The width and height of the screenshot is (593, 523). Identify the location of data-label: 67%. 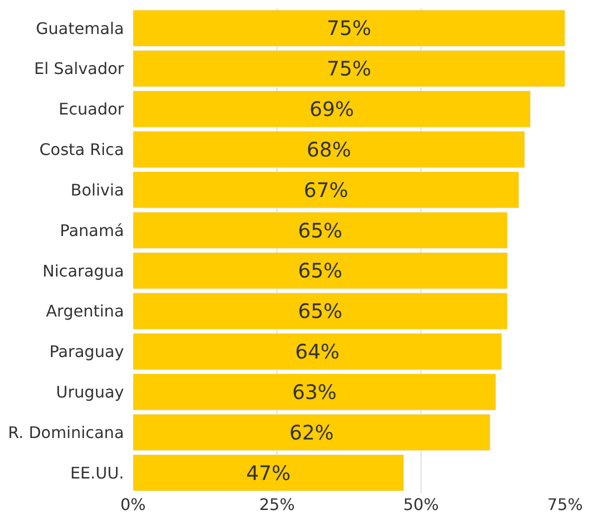
(326, 190).